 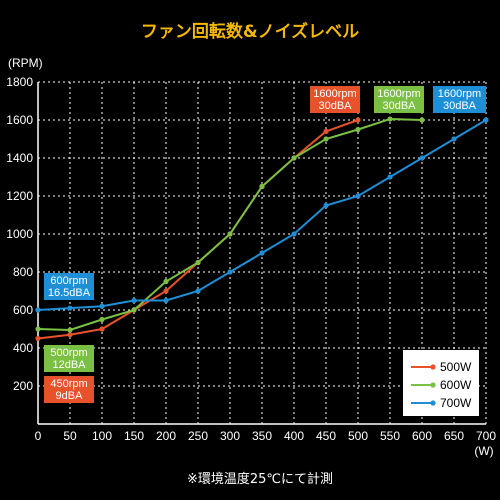 I want to click on x-tick-label: 300, so click(x=230, y=436).